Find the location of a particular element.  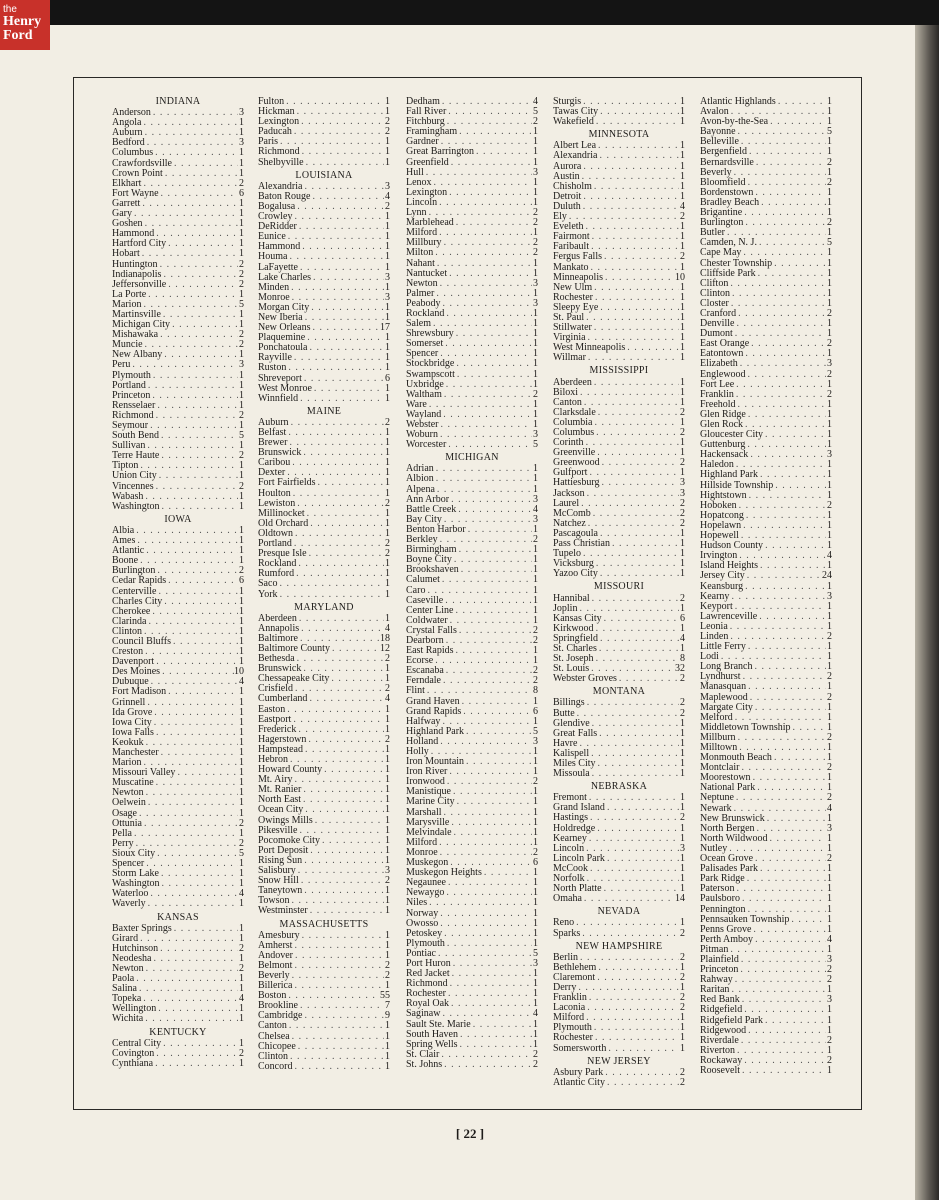

city-name: Ridgefield Park is located at coordinates (732, 1020).